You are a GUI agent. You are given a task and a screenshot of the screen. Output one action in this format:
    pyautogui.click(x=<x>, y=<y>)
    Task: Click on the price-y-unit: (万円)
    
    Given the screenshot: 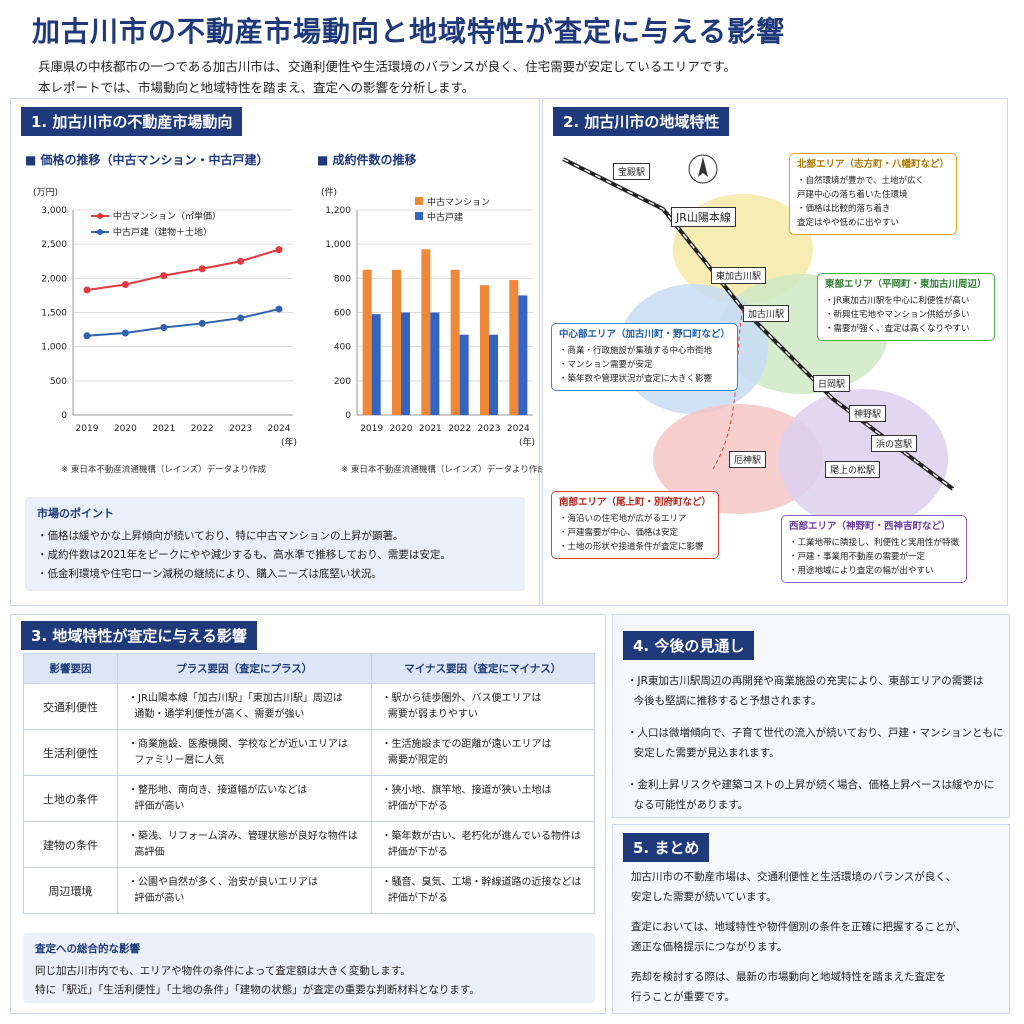 What is the action you would take?
    pyautogui.click(x=45, y=192)
    